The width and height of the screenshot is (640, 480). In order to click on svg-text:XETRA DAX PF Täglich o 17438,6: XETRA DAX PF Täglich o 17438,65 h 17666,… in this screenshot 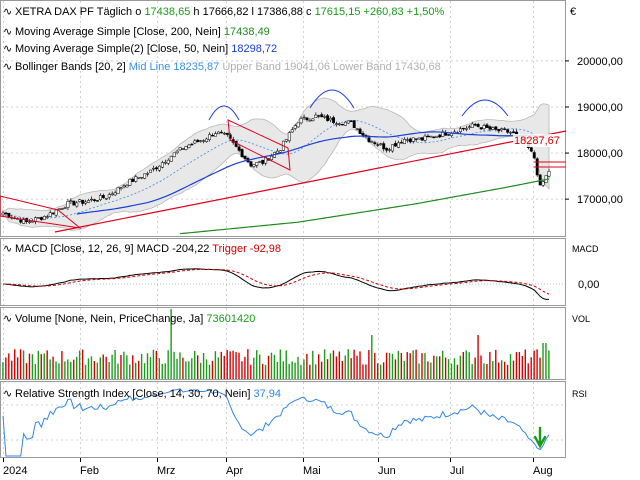, I will do `click(229, 12)`.